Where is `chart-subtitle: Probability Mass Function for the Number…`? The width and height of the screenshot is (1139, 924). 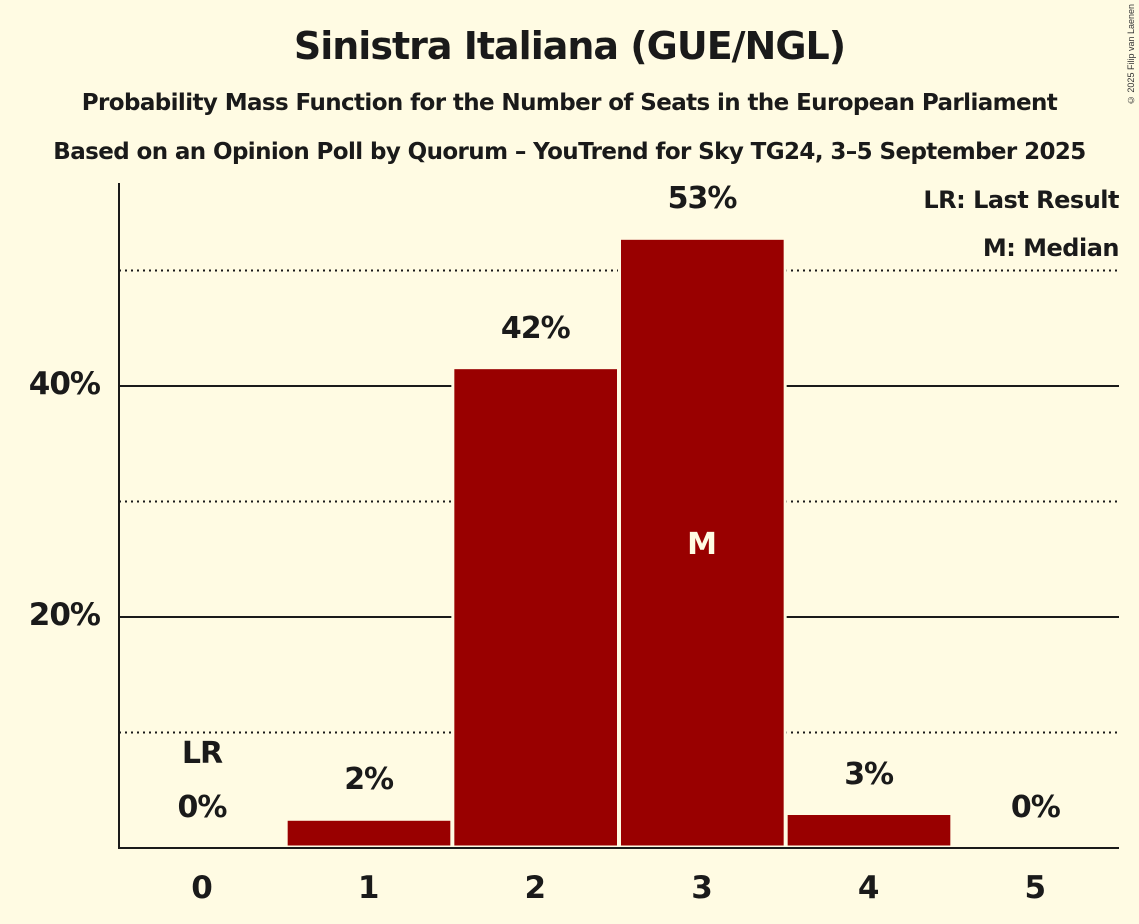 chart-subtitle: Probability Mass Function for the Number… is located at coordinates (569, 103).